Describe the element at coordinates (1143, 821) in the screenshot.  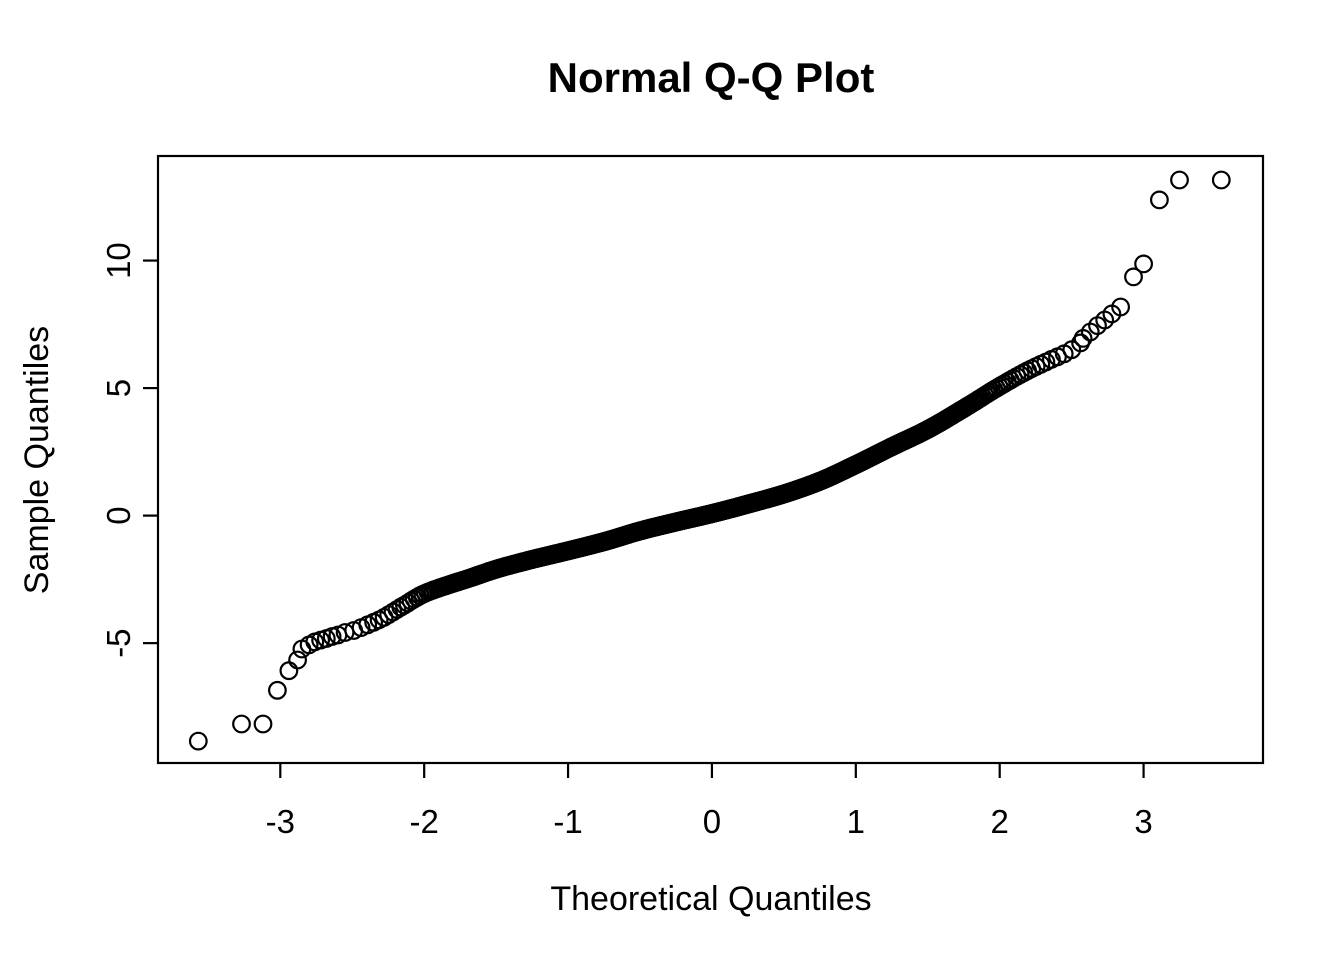
I see `x-tick-label: 3` at that location.